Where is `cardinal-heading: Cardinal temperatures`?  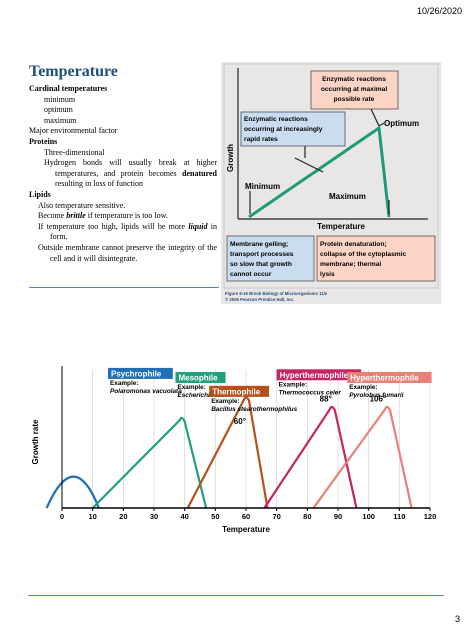 cardinal-heading: Cardinal temperatures is located at coordinates (68, 88).